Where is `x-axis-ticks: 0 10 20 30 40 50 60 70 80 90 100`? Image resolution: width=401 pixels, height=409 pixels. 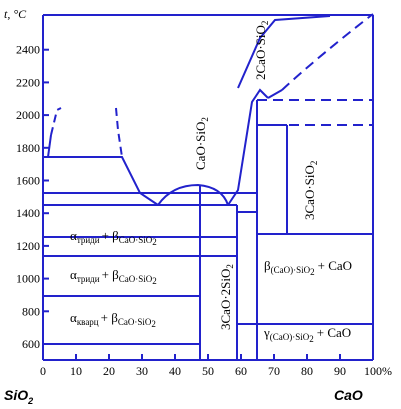 x-axis-ticks: 0 10 20 30 40 50 60 70 80 90 100 is located at coordinates (211, 366).